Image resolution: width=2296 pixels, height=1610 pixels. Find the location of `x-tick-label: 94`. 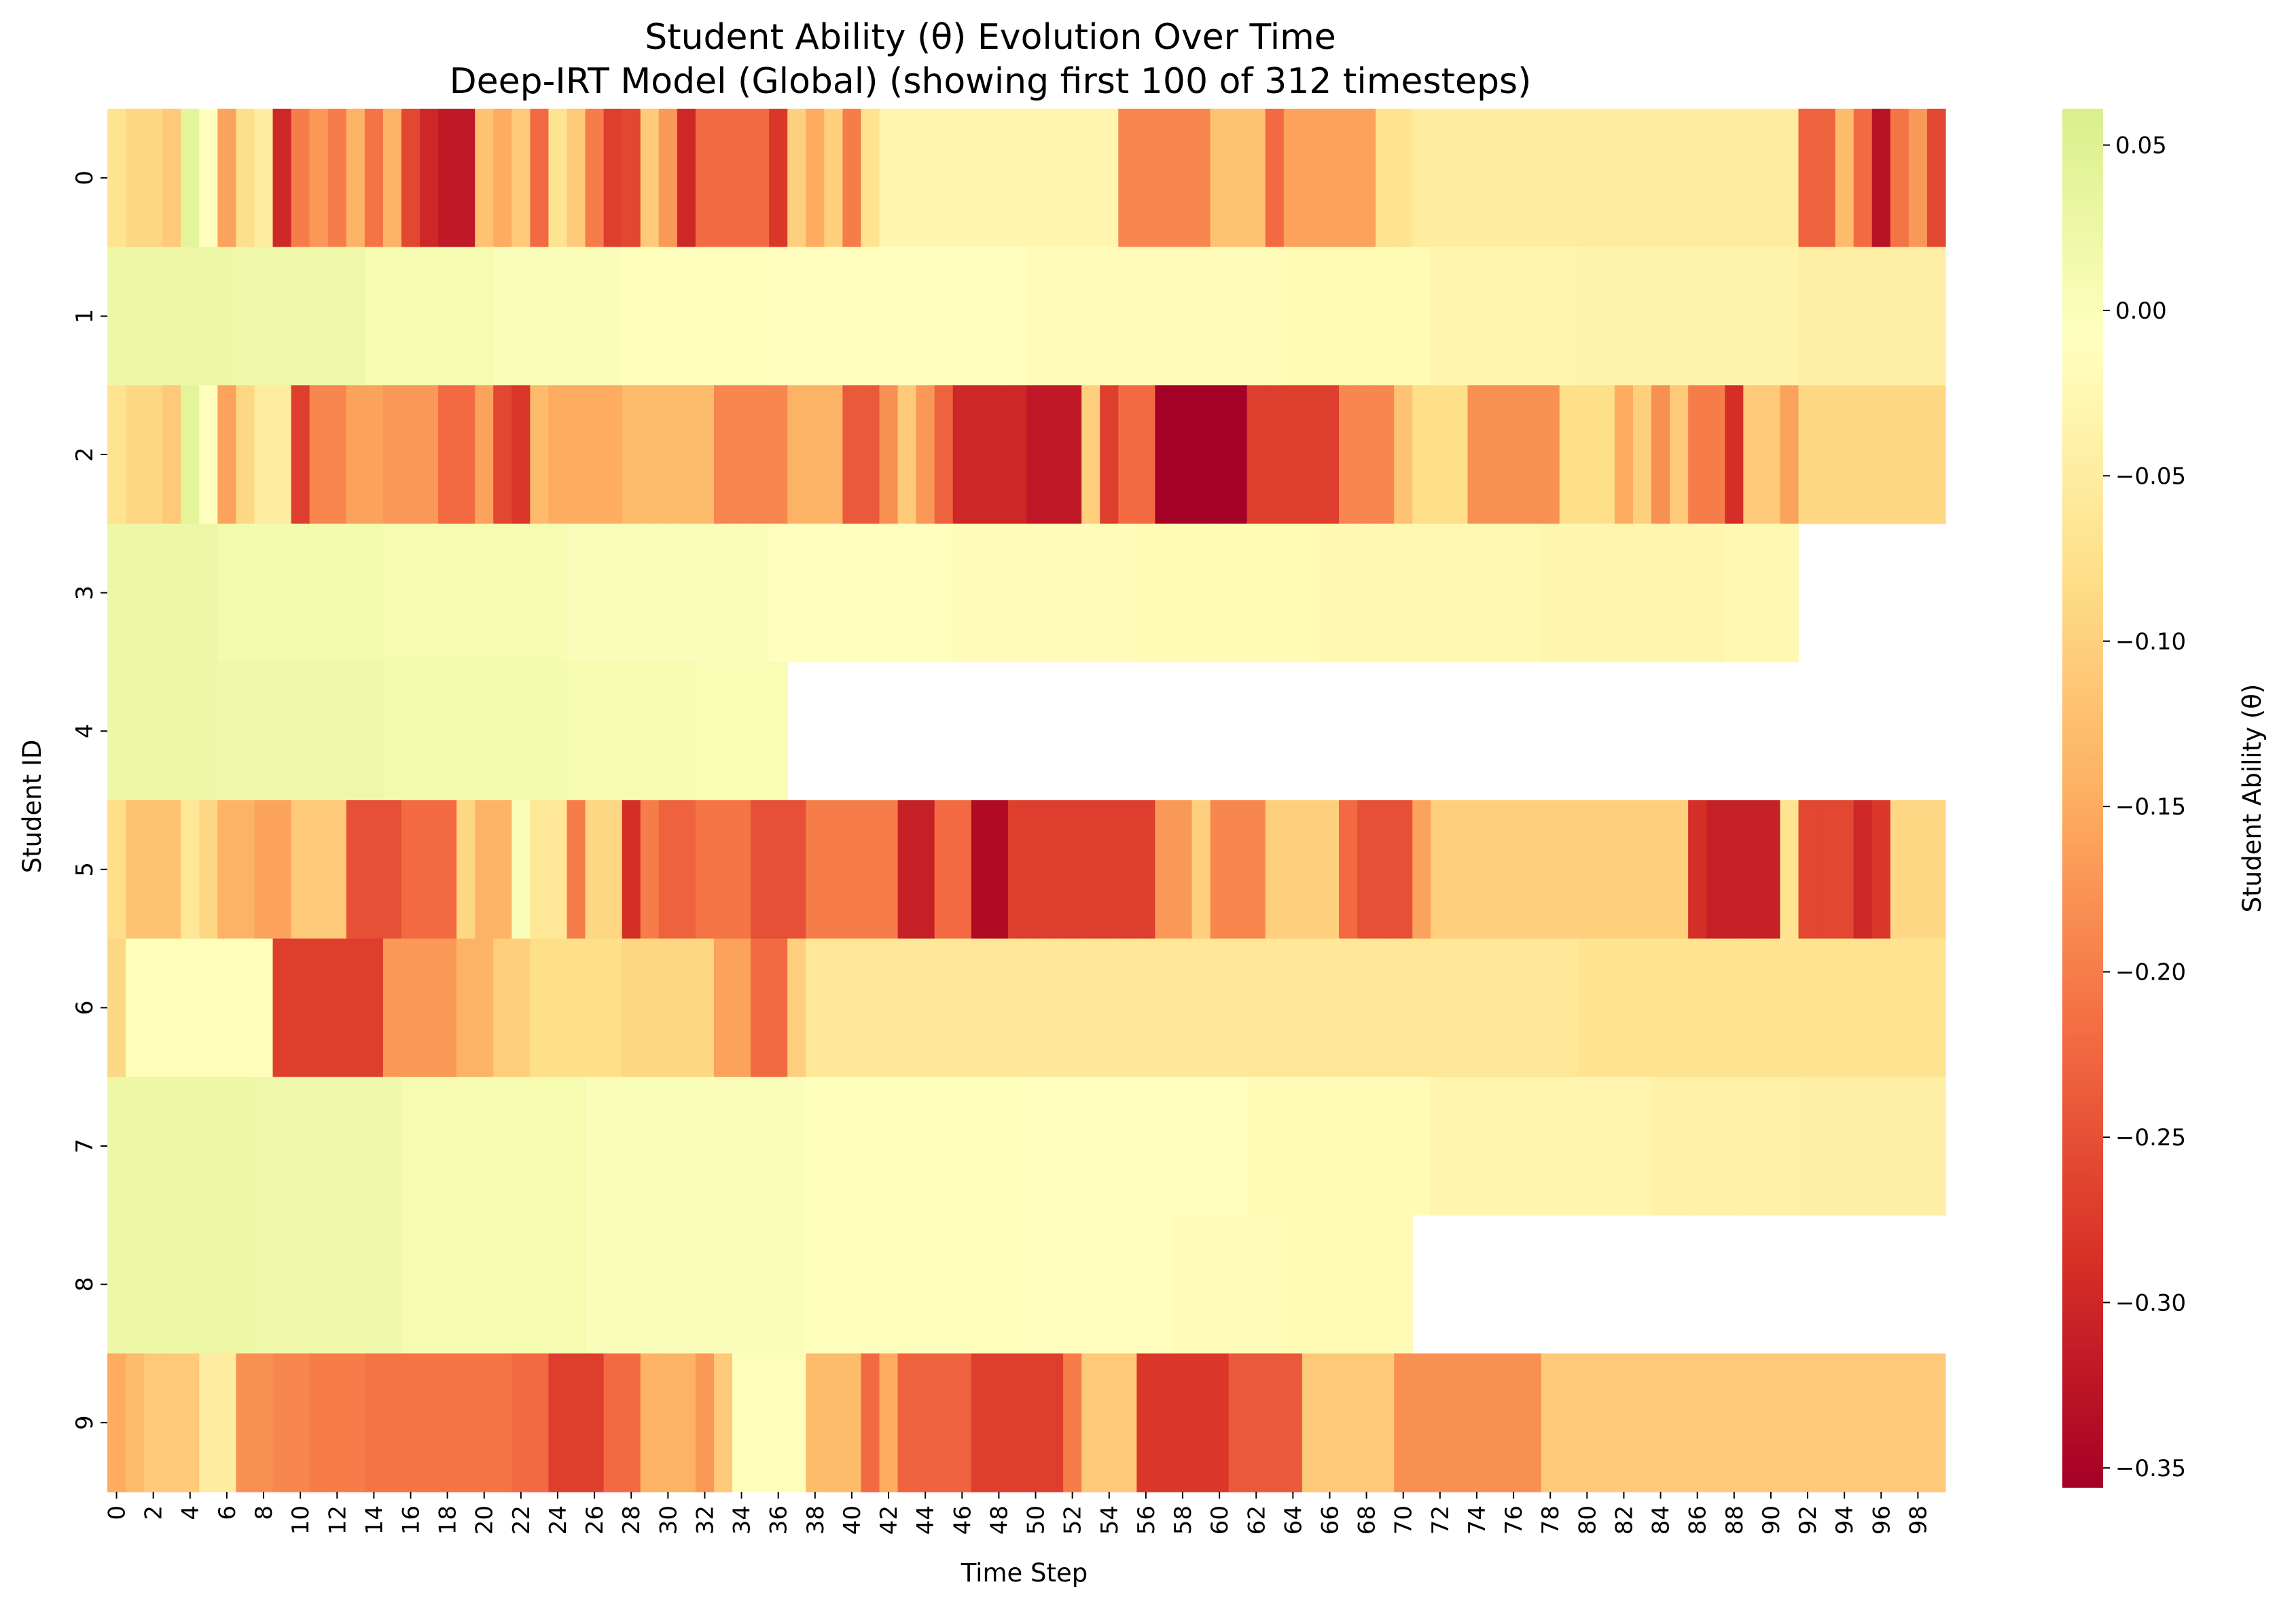

x-tick-label: 94 is located at coordinates (1845, 1520).